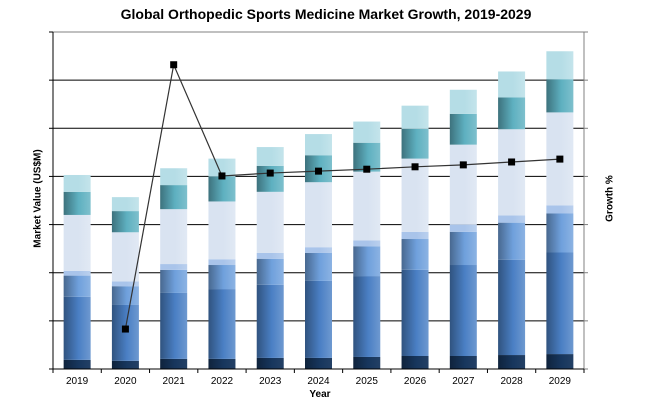  I want to click on x-axis-label: Year, so click(320, 394).